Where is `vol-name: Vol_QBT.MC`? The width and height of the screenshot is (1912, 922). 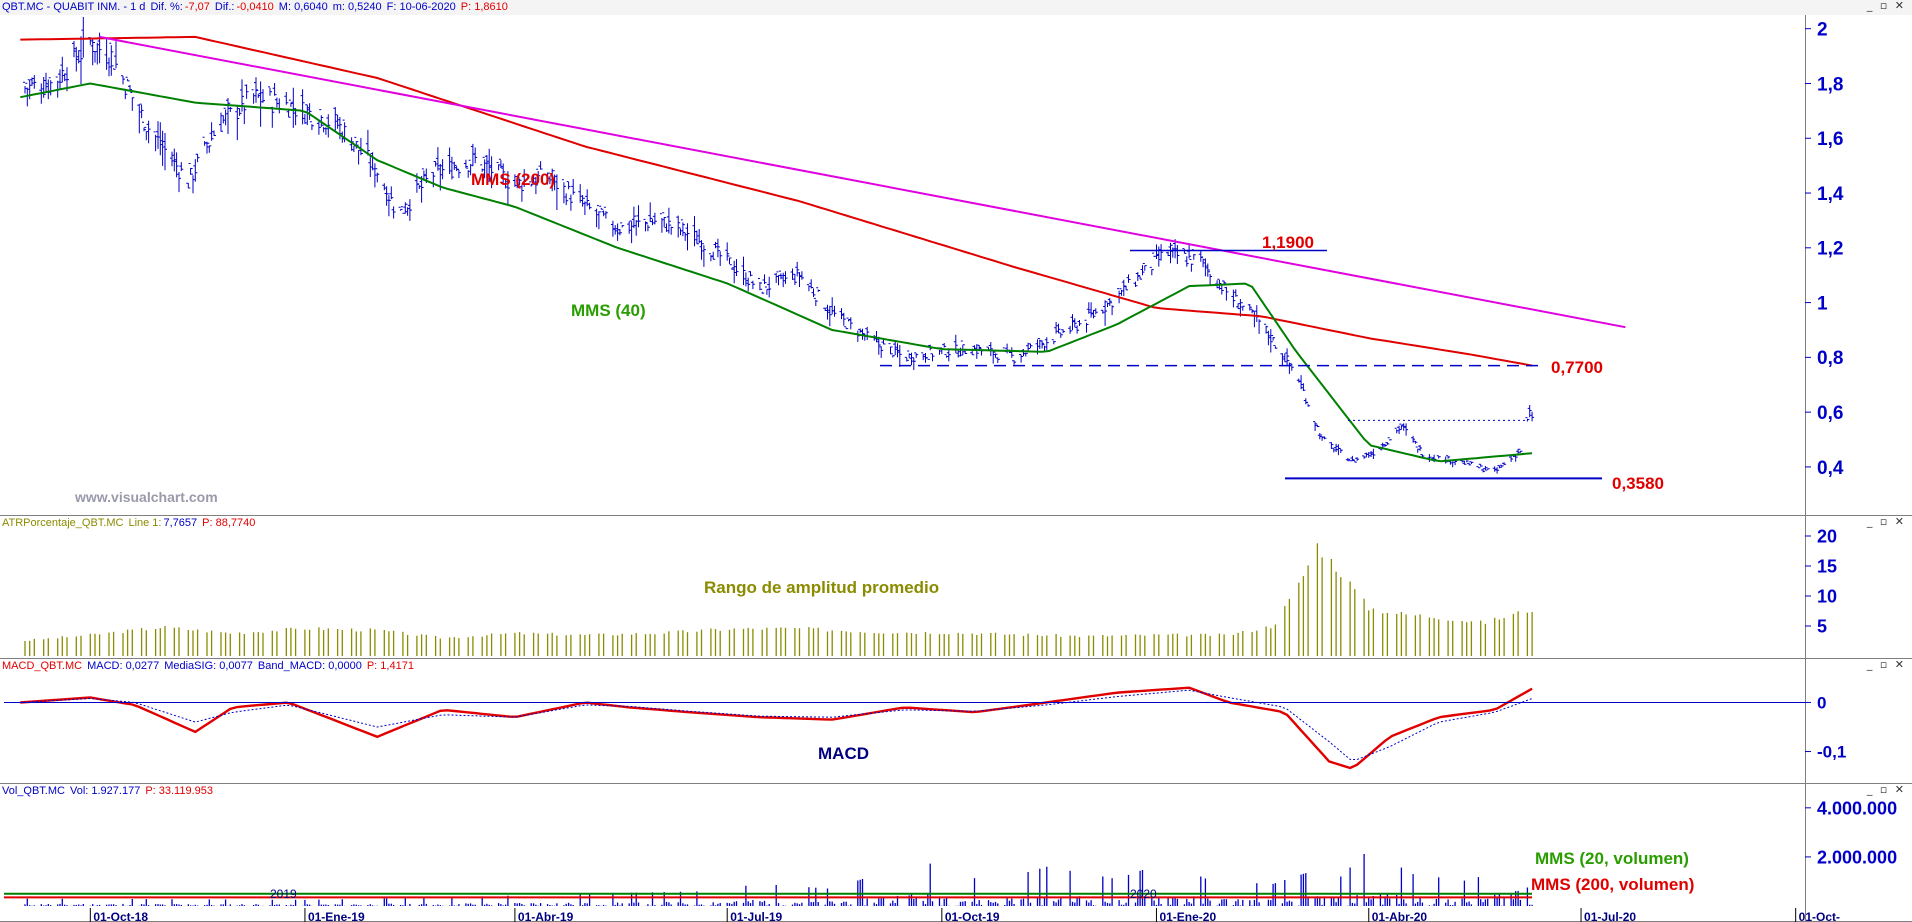
vol-name: Vol_QBT.MC is located at coordinates (33, 791).